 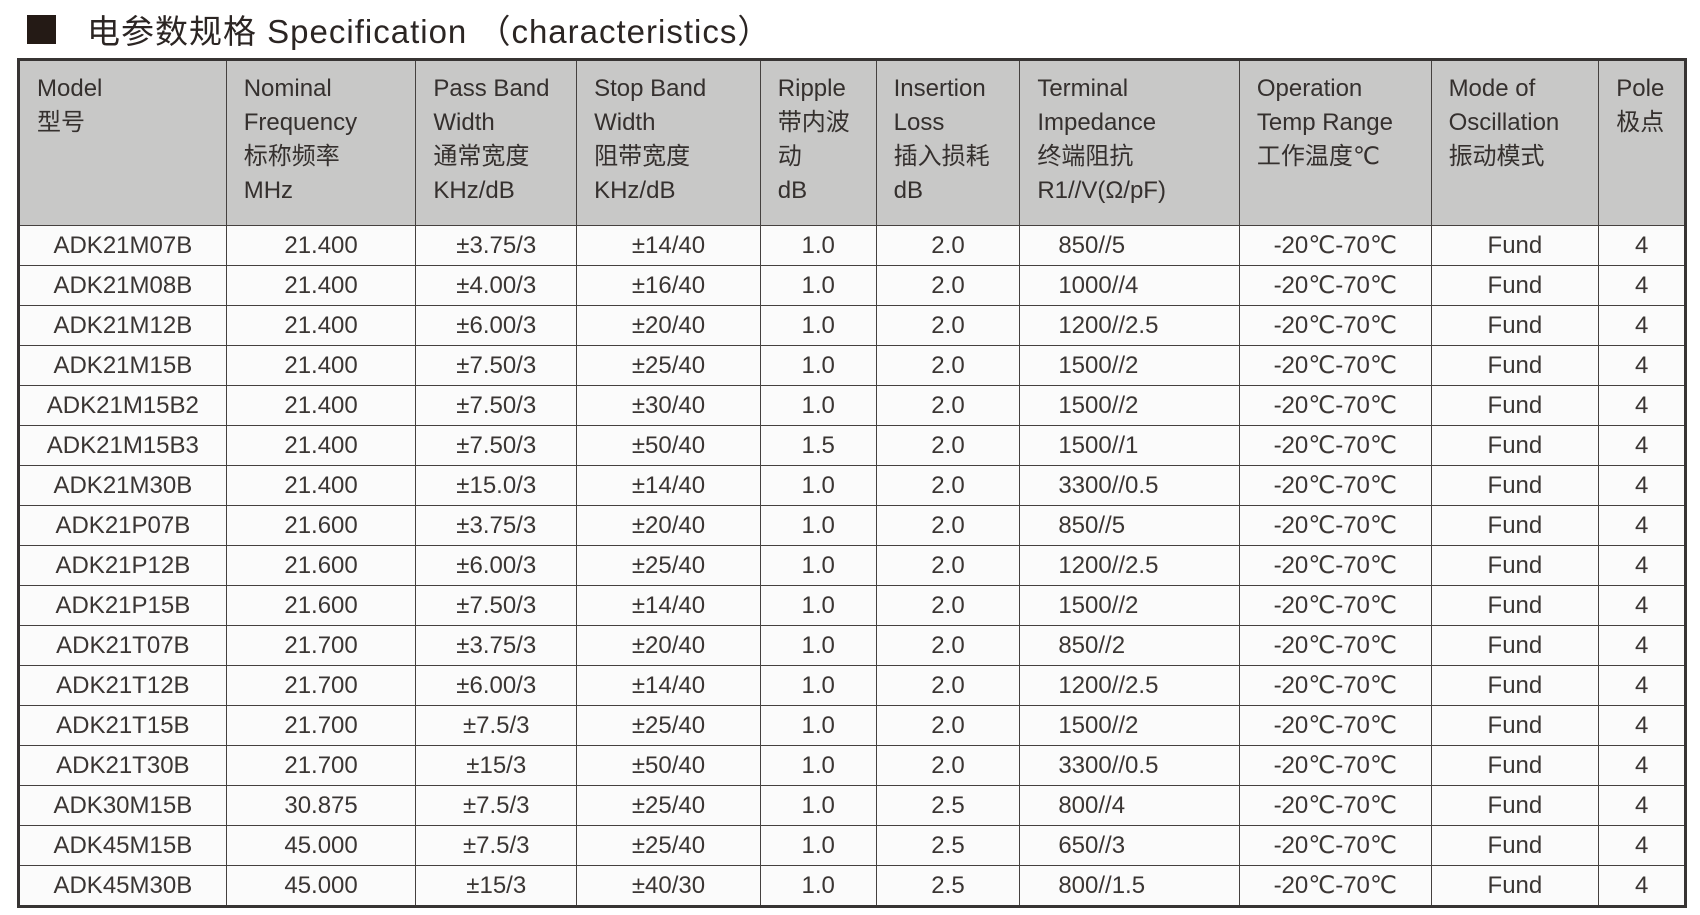 I want to click on cell-terminal-impedance: 650//3, so click(x=1129, y=845).